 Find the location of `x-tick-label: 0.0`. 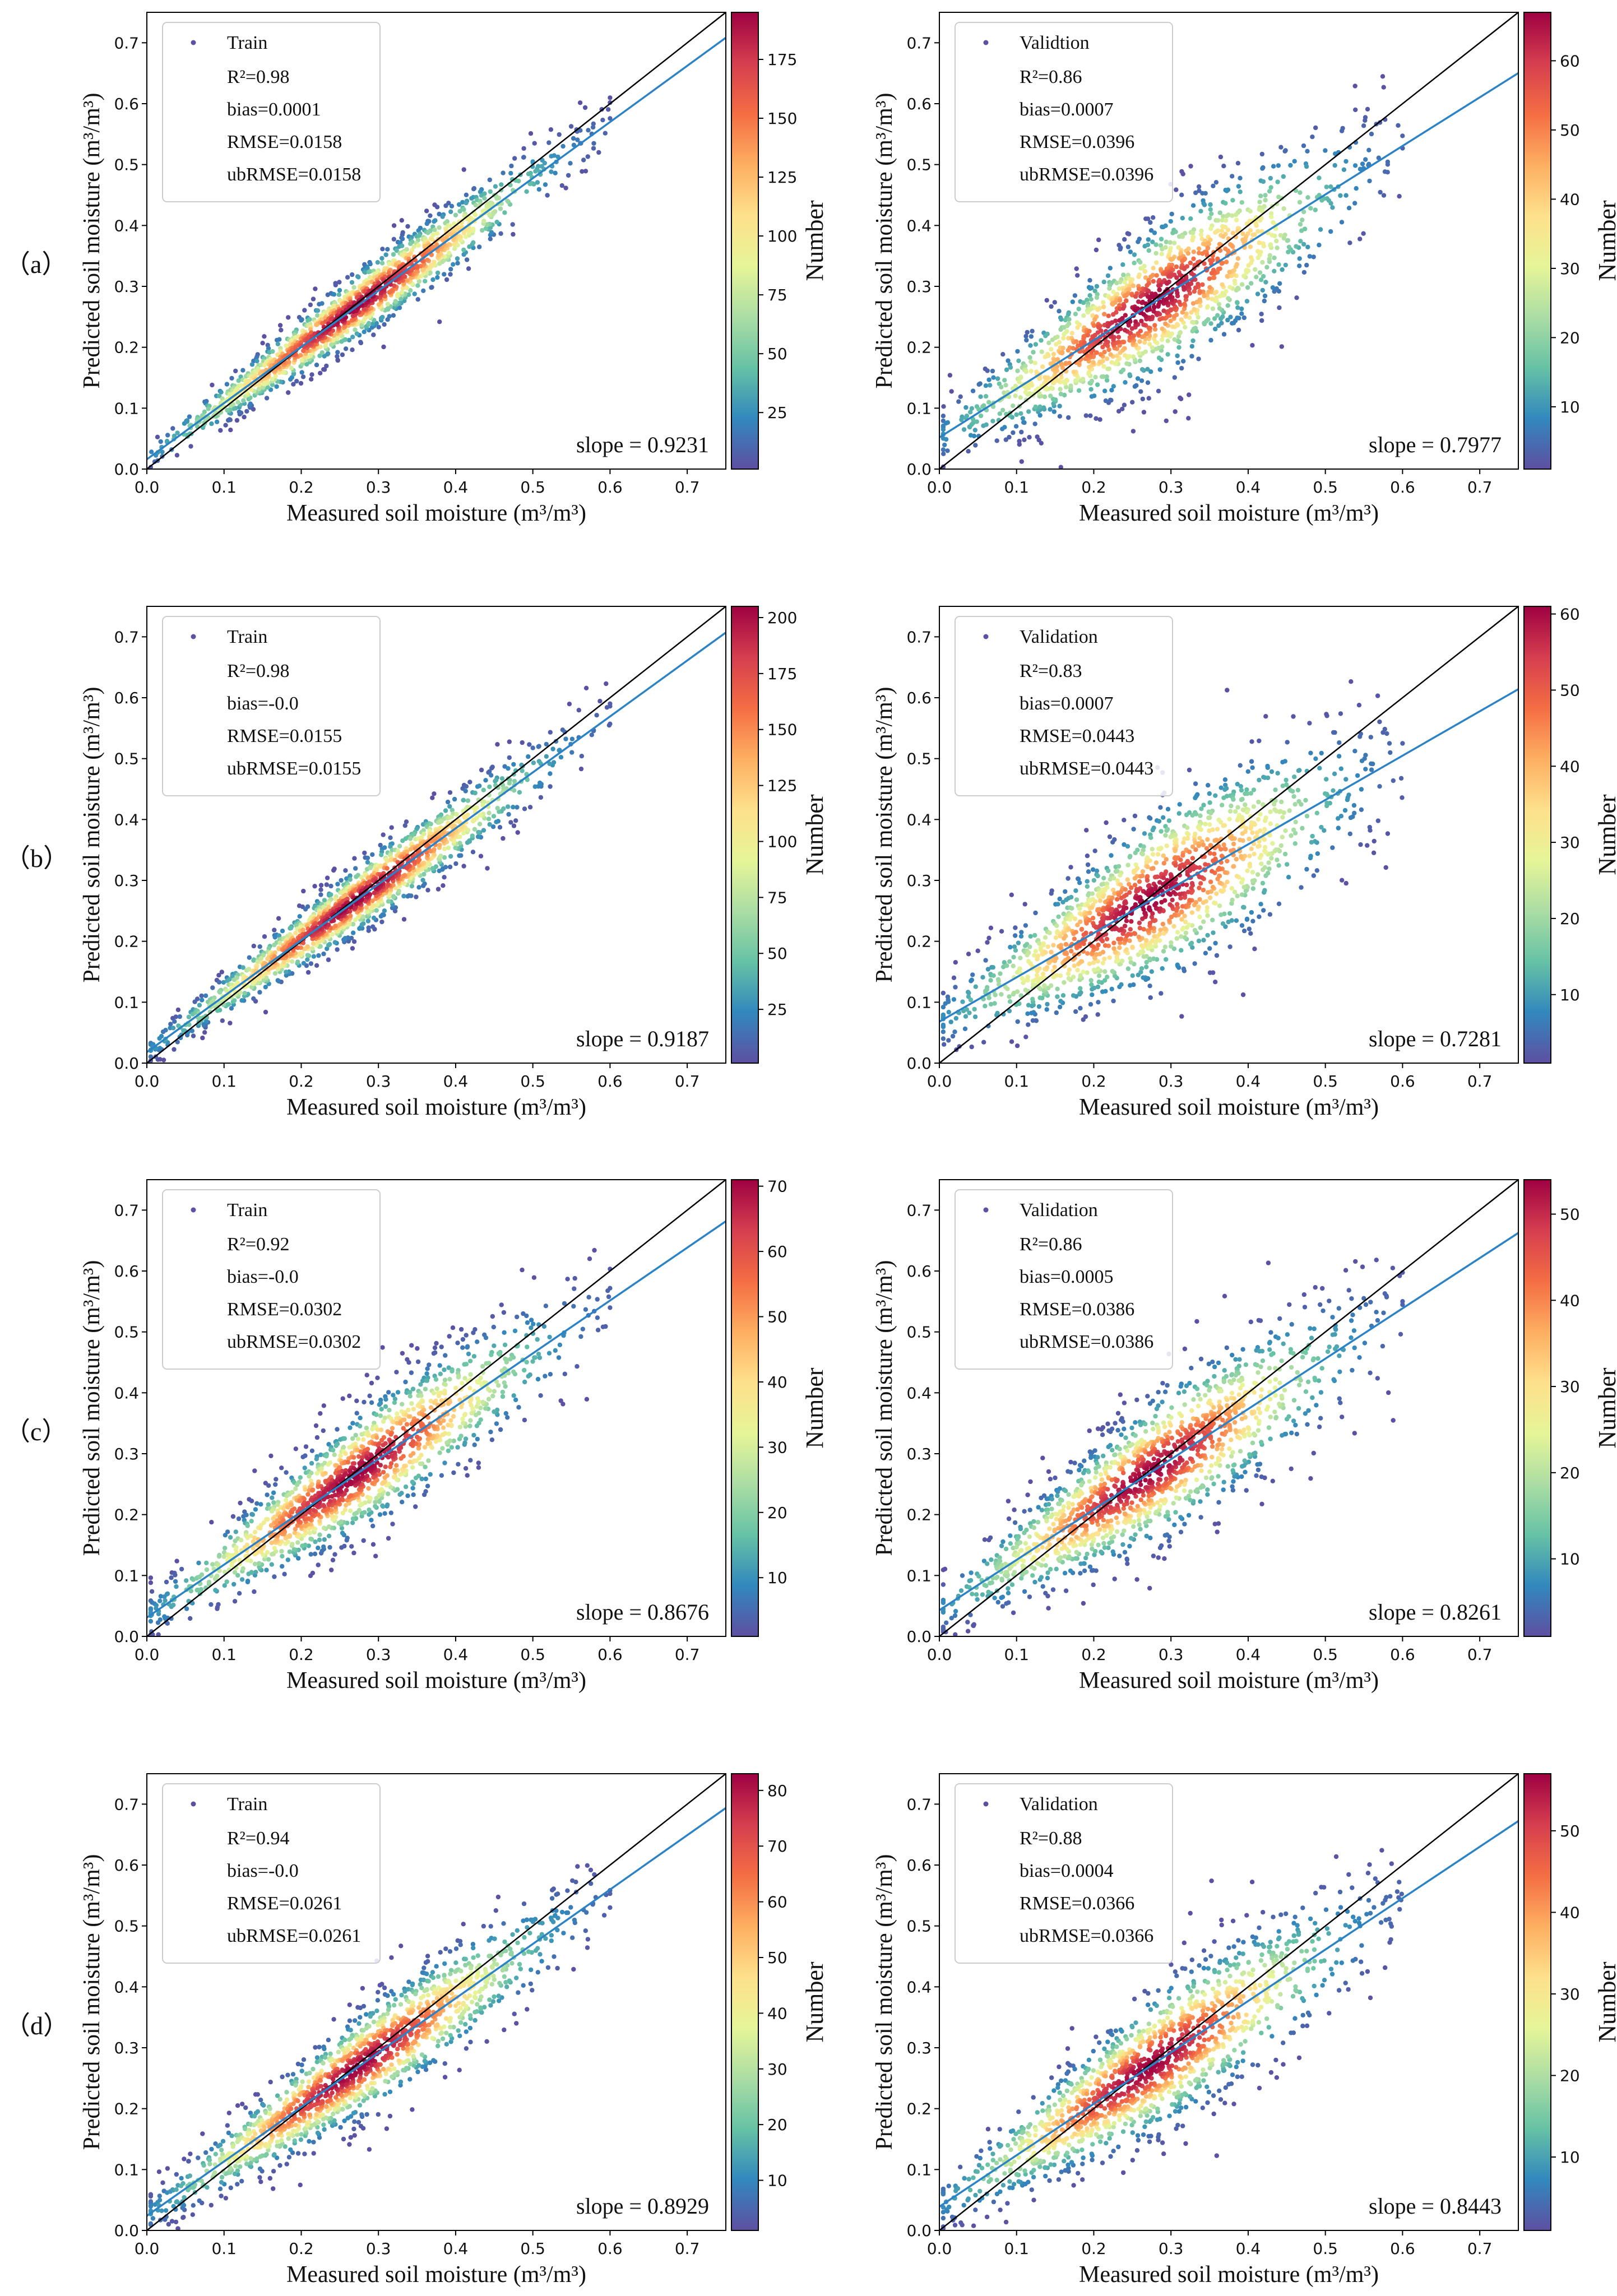

x-tick-label: 0.0 is located at coordinates (147, 1081).